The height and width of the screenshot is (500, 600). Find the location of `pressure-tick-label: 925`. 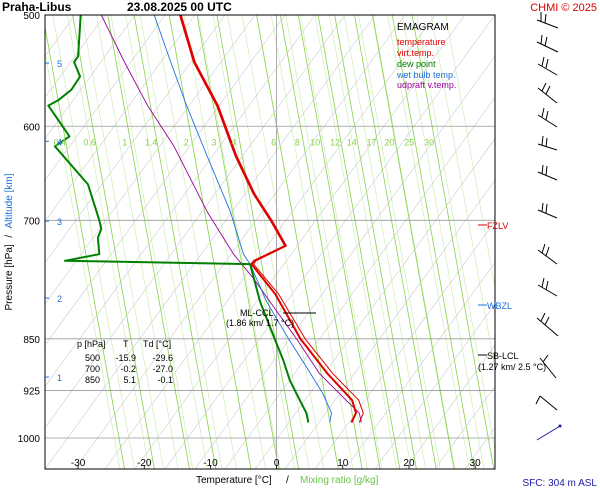

pressure-tick-label: 925 is located at coordinates (31, 391).